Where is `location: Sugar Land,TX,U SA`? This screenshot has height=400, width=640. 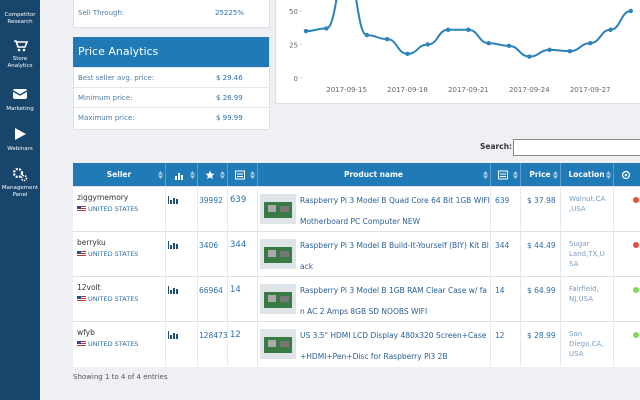 location: Sugar Land,TX,U SA is located at coordinates (587, 254).